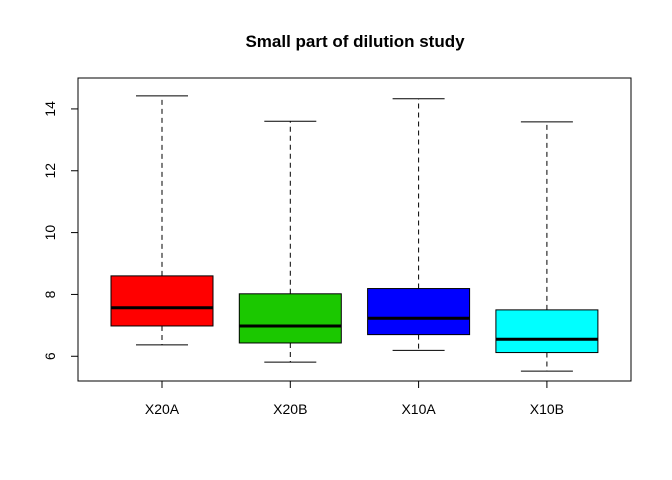 Image resolution: width=672 pixels, height=480 pixels. I want to click on x-tick-label: X10B, so click(547, 409).